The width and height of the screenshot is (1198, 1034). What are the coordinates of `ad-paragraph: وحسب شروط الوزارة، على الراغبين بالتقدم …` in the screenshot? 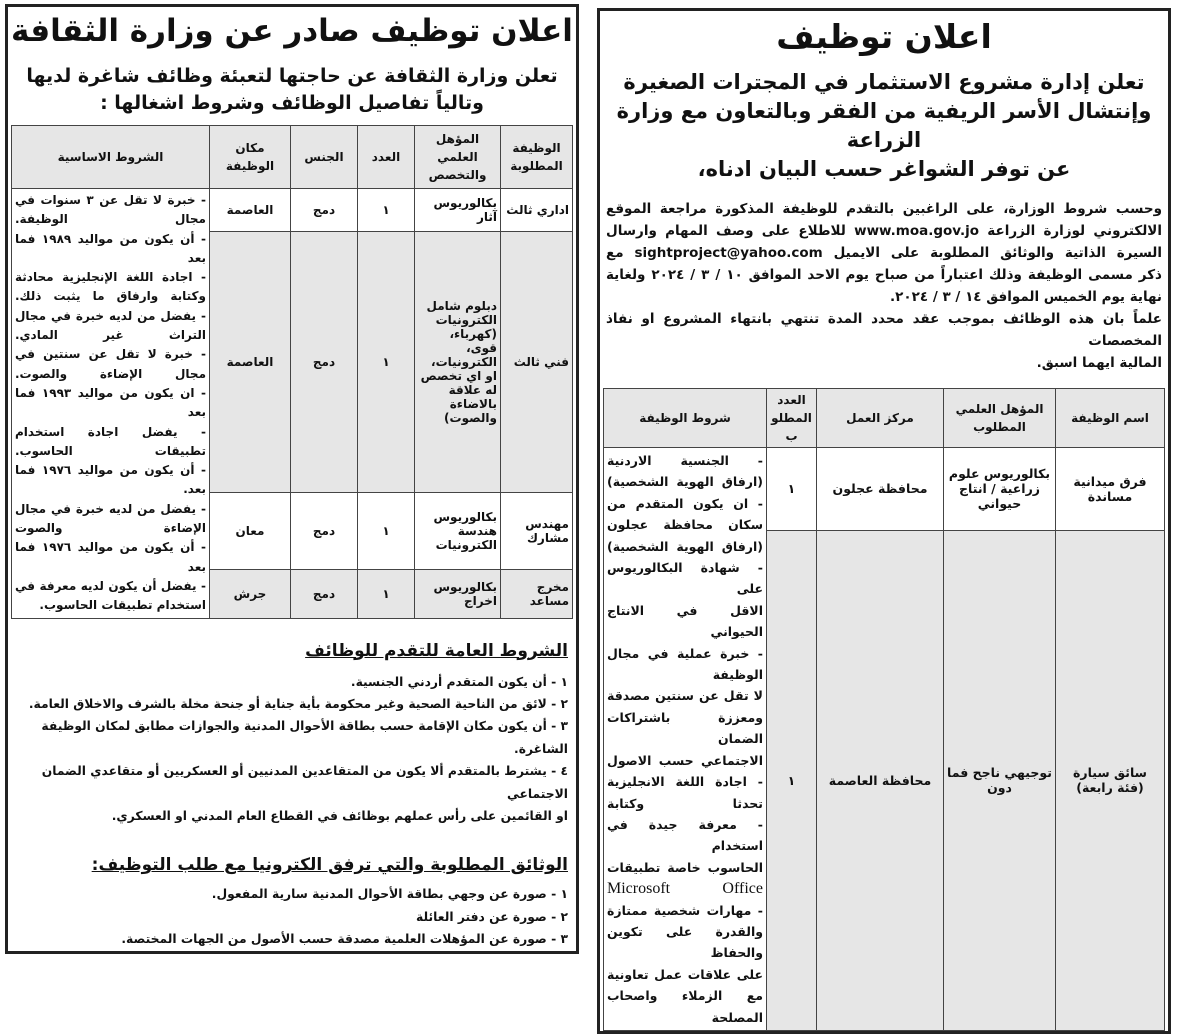 It's located at (884, 286).